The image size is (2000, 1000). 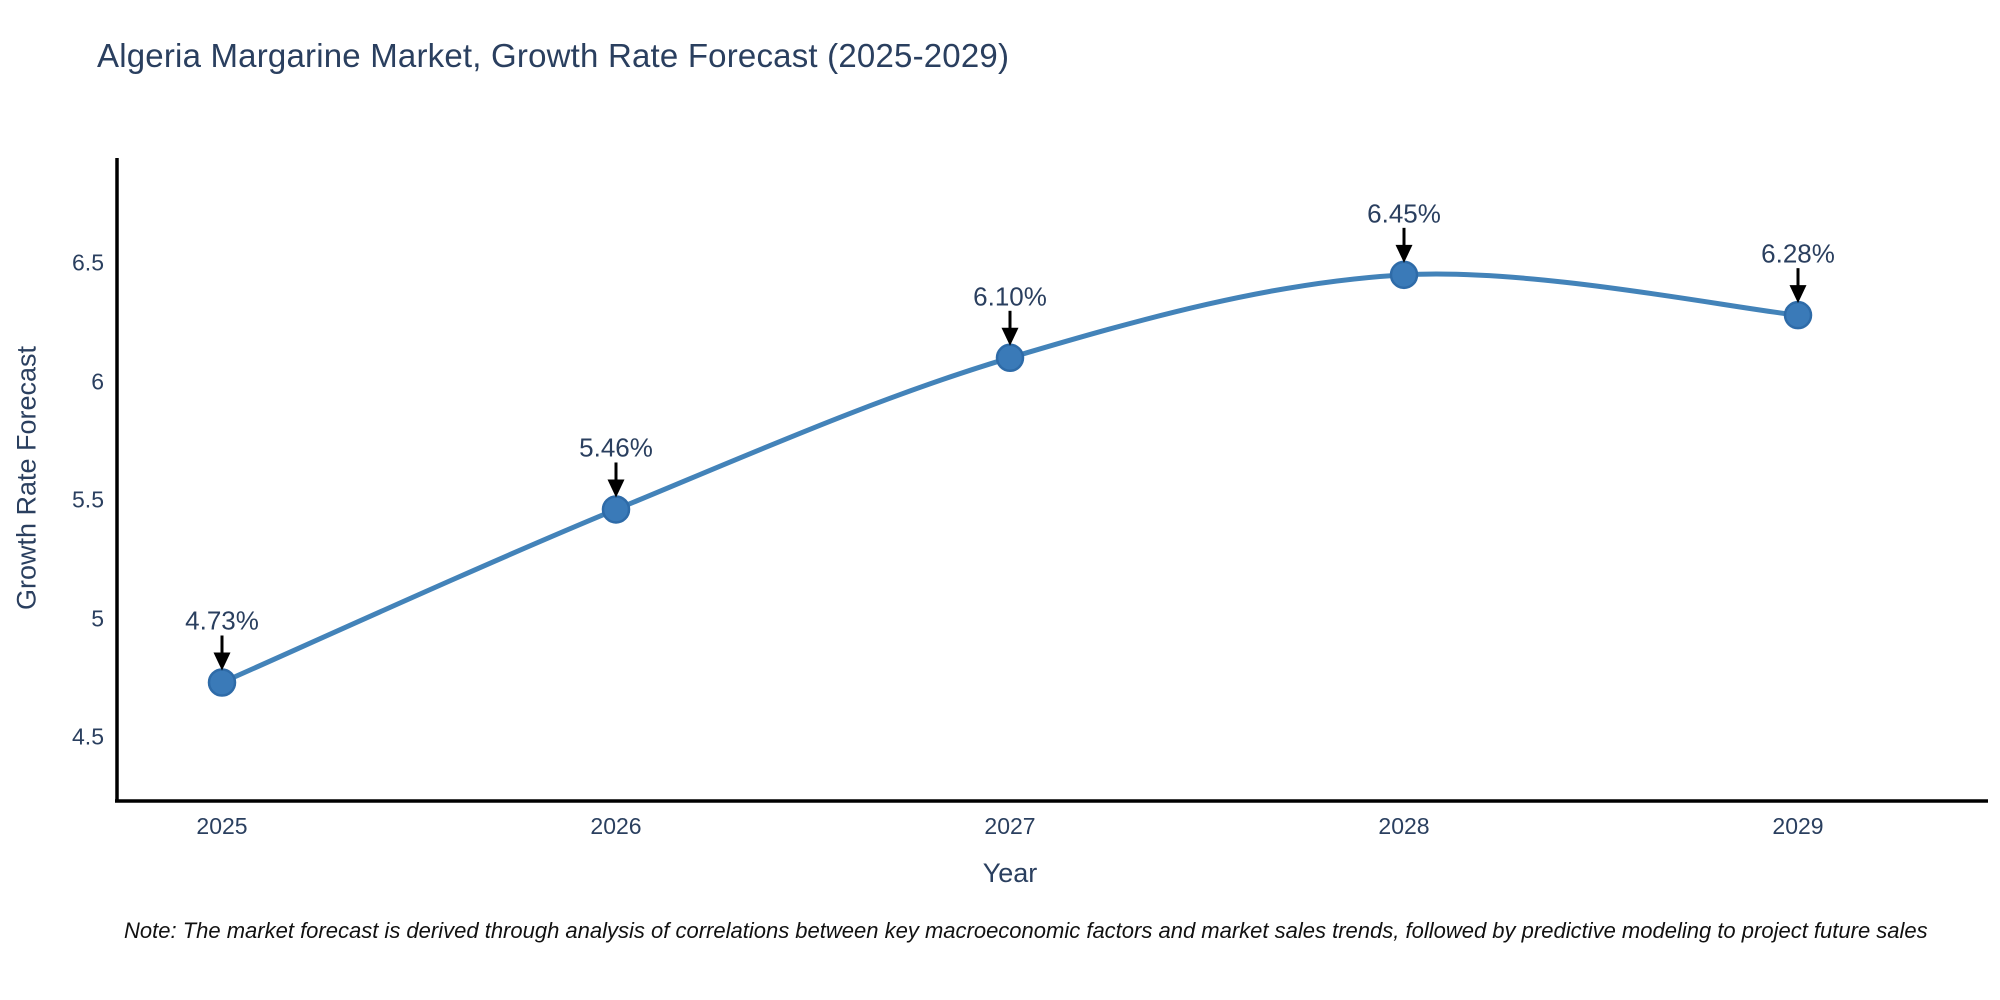 I want to click on x-tick-label-2025: 2025, so click(x=222, y=826).